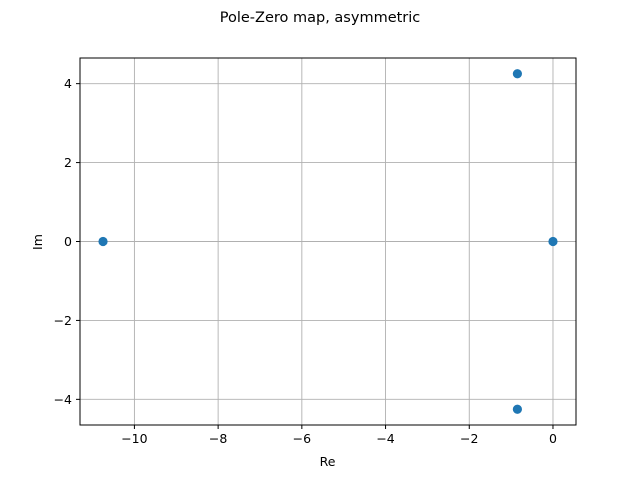 Image resolution: width=640 pixels, height=478 pixels. Describe the element at coordinates (63, 399) in the screenshot. I see `y-tick-label: −4` at that location.